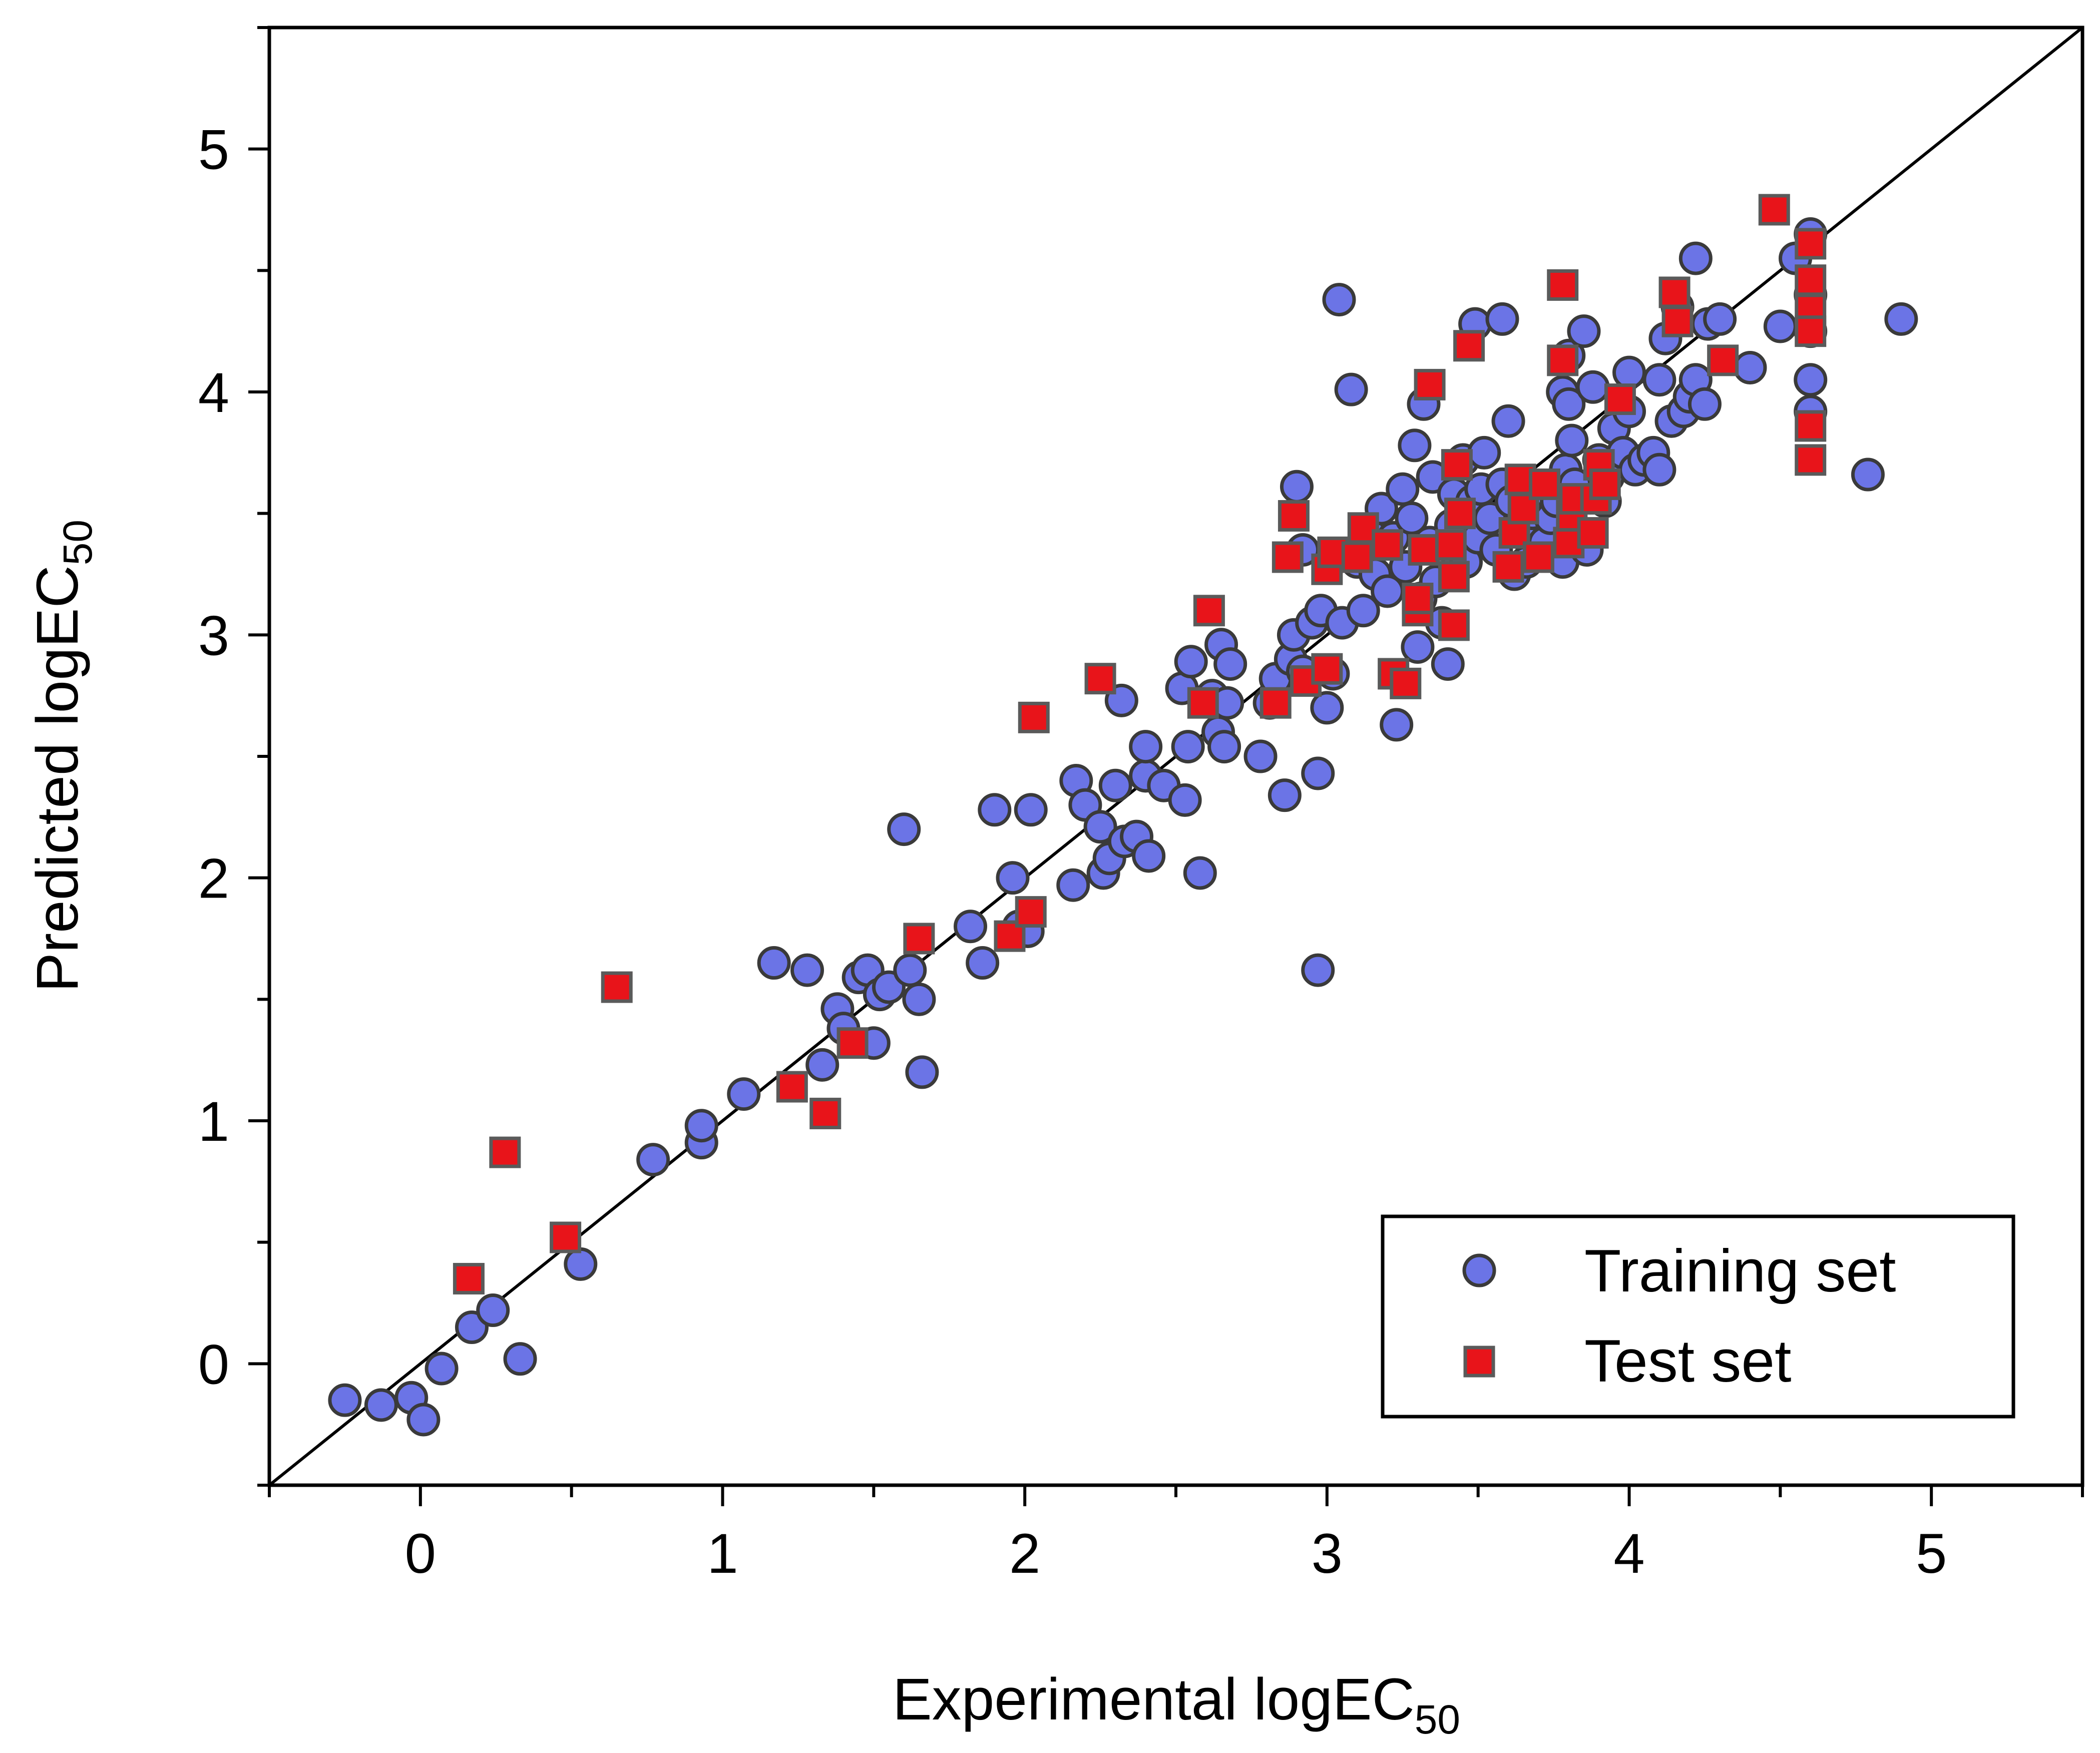 The width and height of the screenshot is (2100, 1753). Describe the element at coordinates (1025, 1554) in the screenshot. I see `x-tick-label: 2` at that location.